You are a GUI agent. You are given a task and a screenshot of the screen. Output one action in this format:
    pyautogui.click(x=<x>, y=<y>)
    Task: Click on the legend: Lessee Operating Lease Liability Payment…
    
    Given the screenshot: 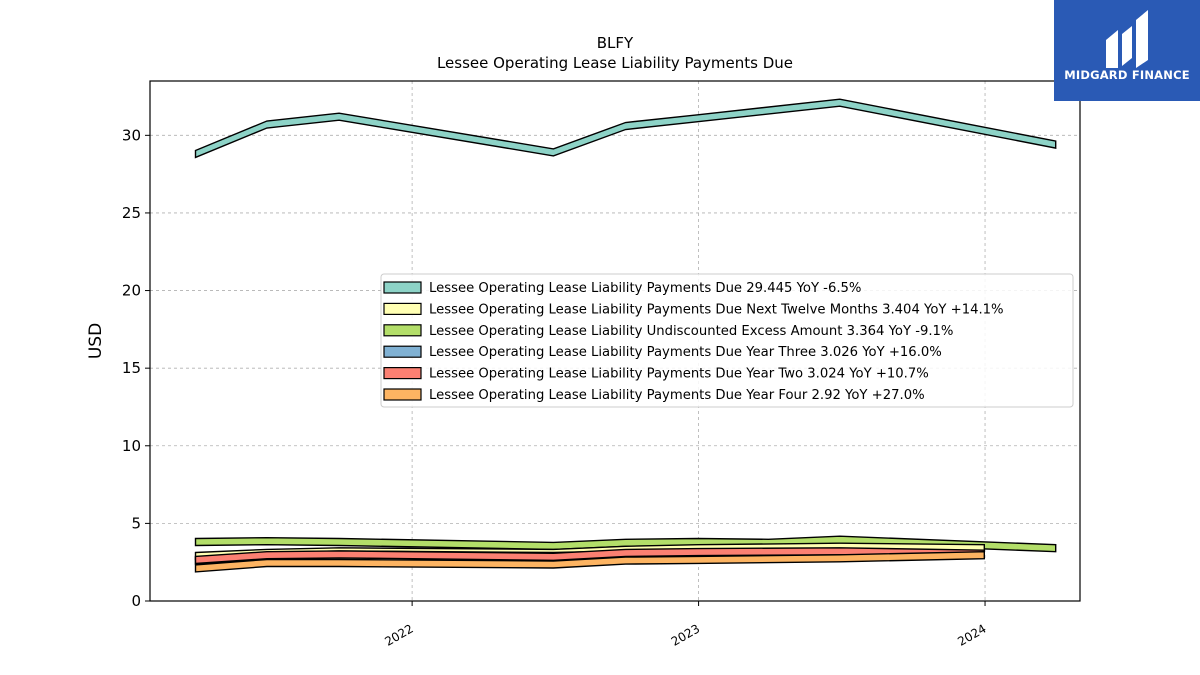 What is the action you would take?
    pyautogui.click(x=727, y=340)
    